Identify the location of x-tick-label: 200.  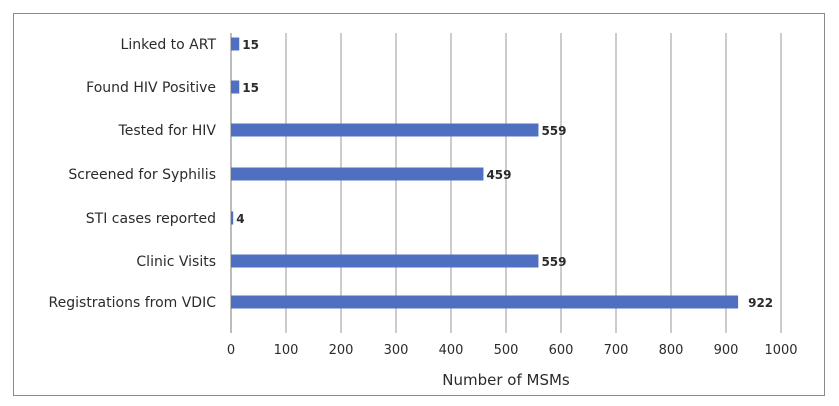
(341, 350).